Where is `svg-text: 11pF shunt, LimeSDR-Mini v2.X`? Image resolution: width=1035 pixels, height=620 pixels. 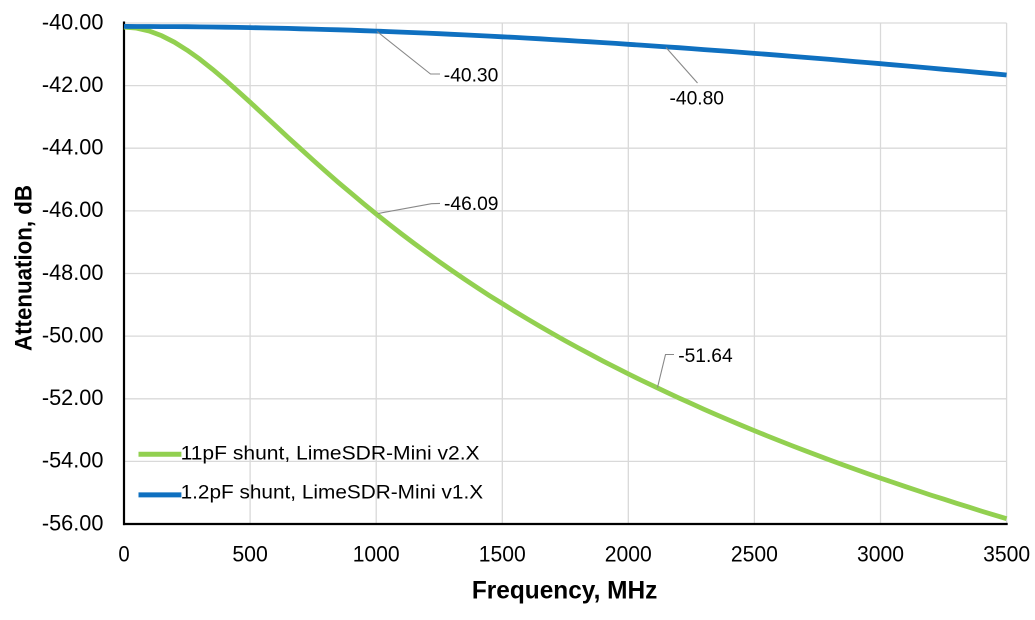 svg-text: 11pF shunt, LimeSDR-Mini v2.X is located at coordinates (330, 453).